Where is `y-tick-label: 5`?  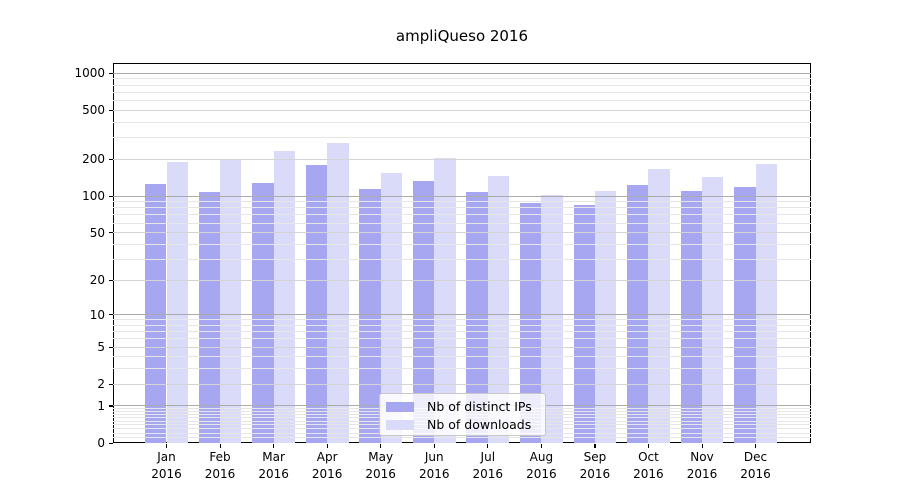 y-tick-label: 5 is located at coordinates (101, 347).